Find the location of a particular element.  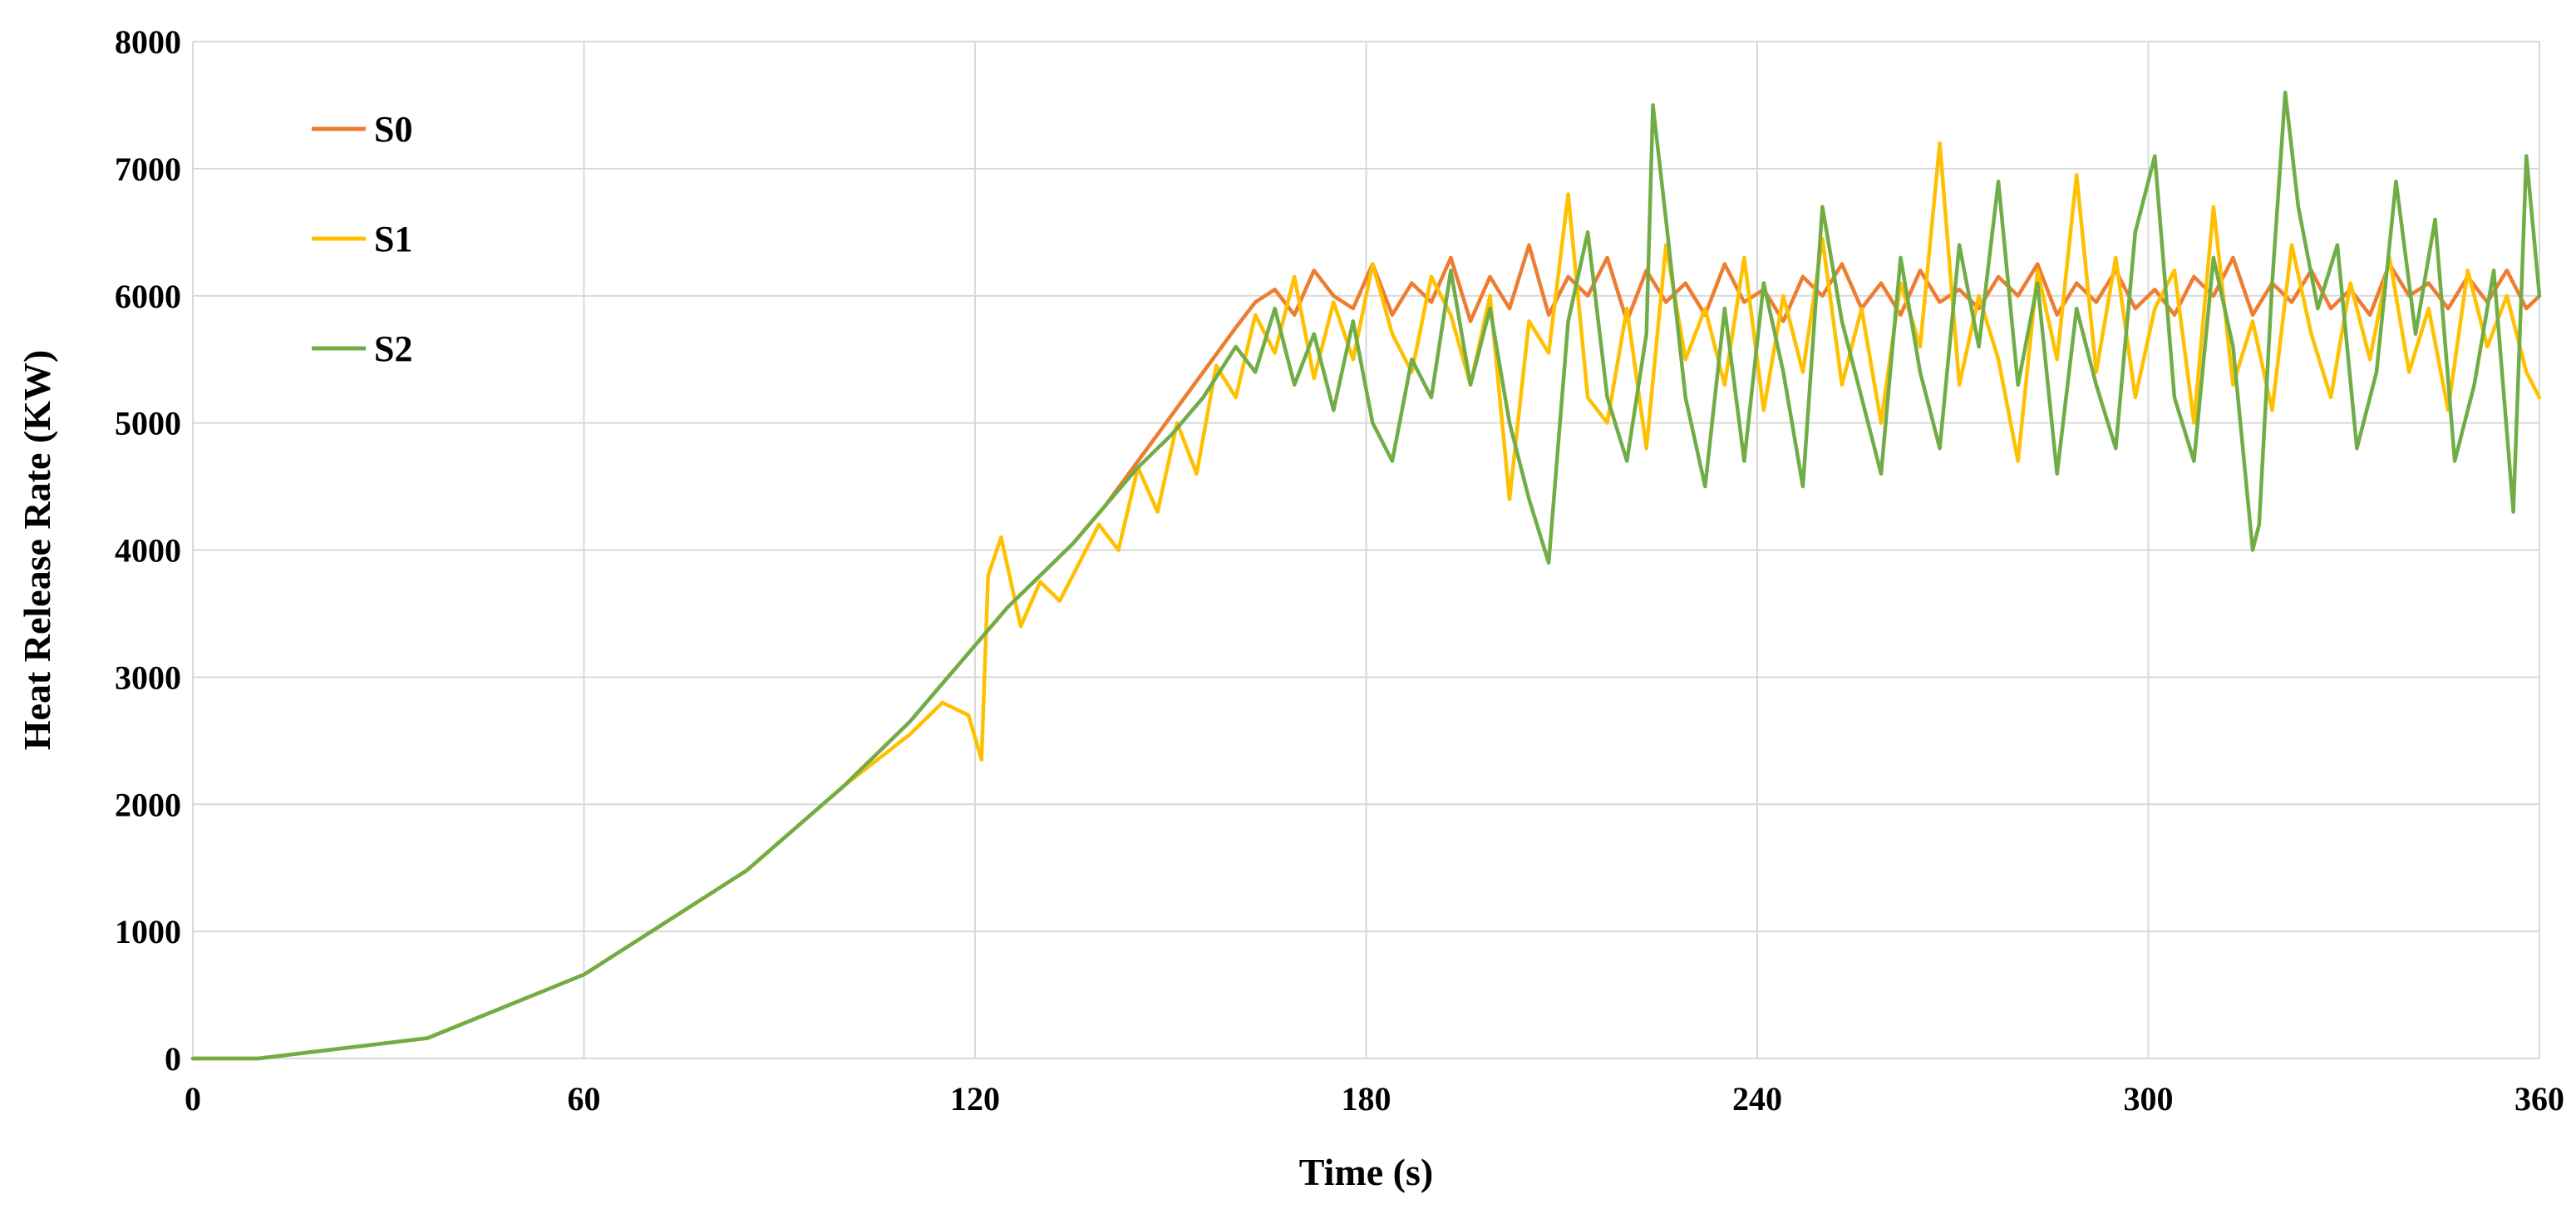

y-tick-label: 5000 is located at coordinates (148, 424).